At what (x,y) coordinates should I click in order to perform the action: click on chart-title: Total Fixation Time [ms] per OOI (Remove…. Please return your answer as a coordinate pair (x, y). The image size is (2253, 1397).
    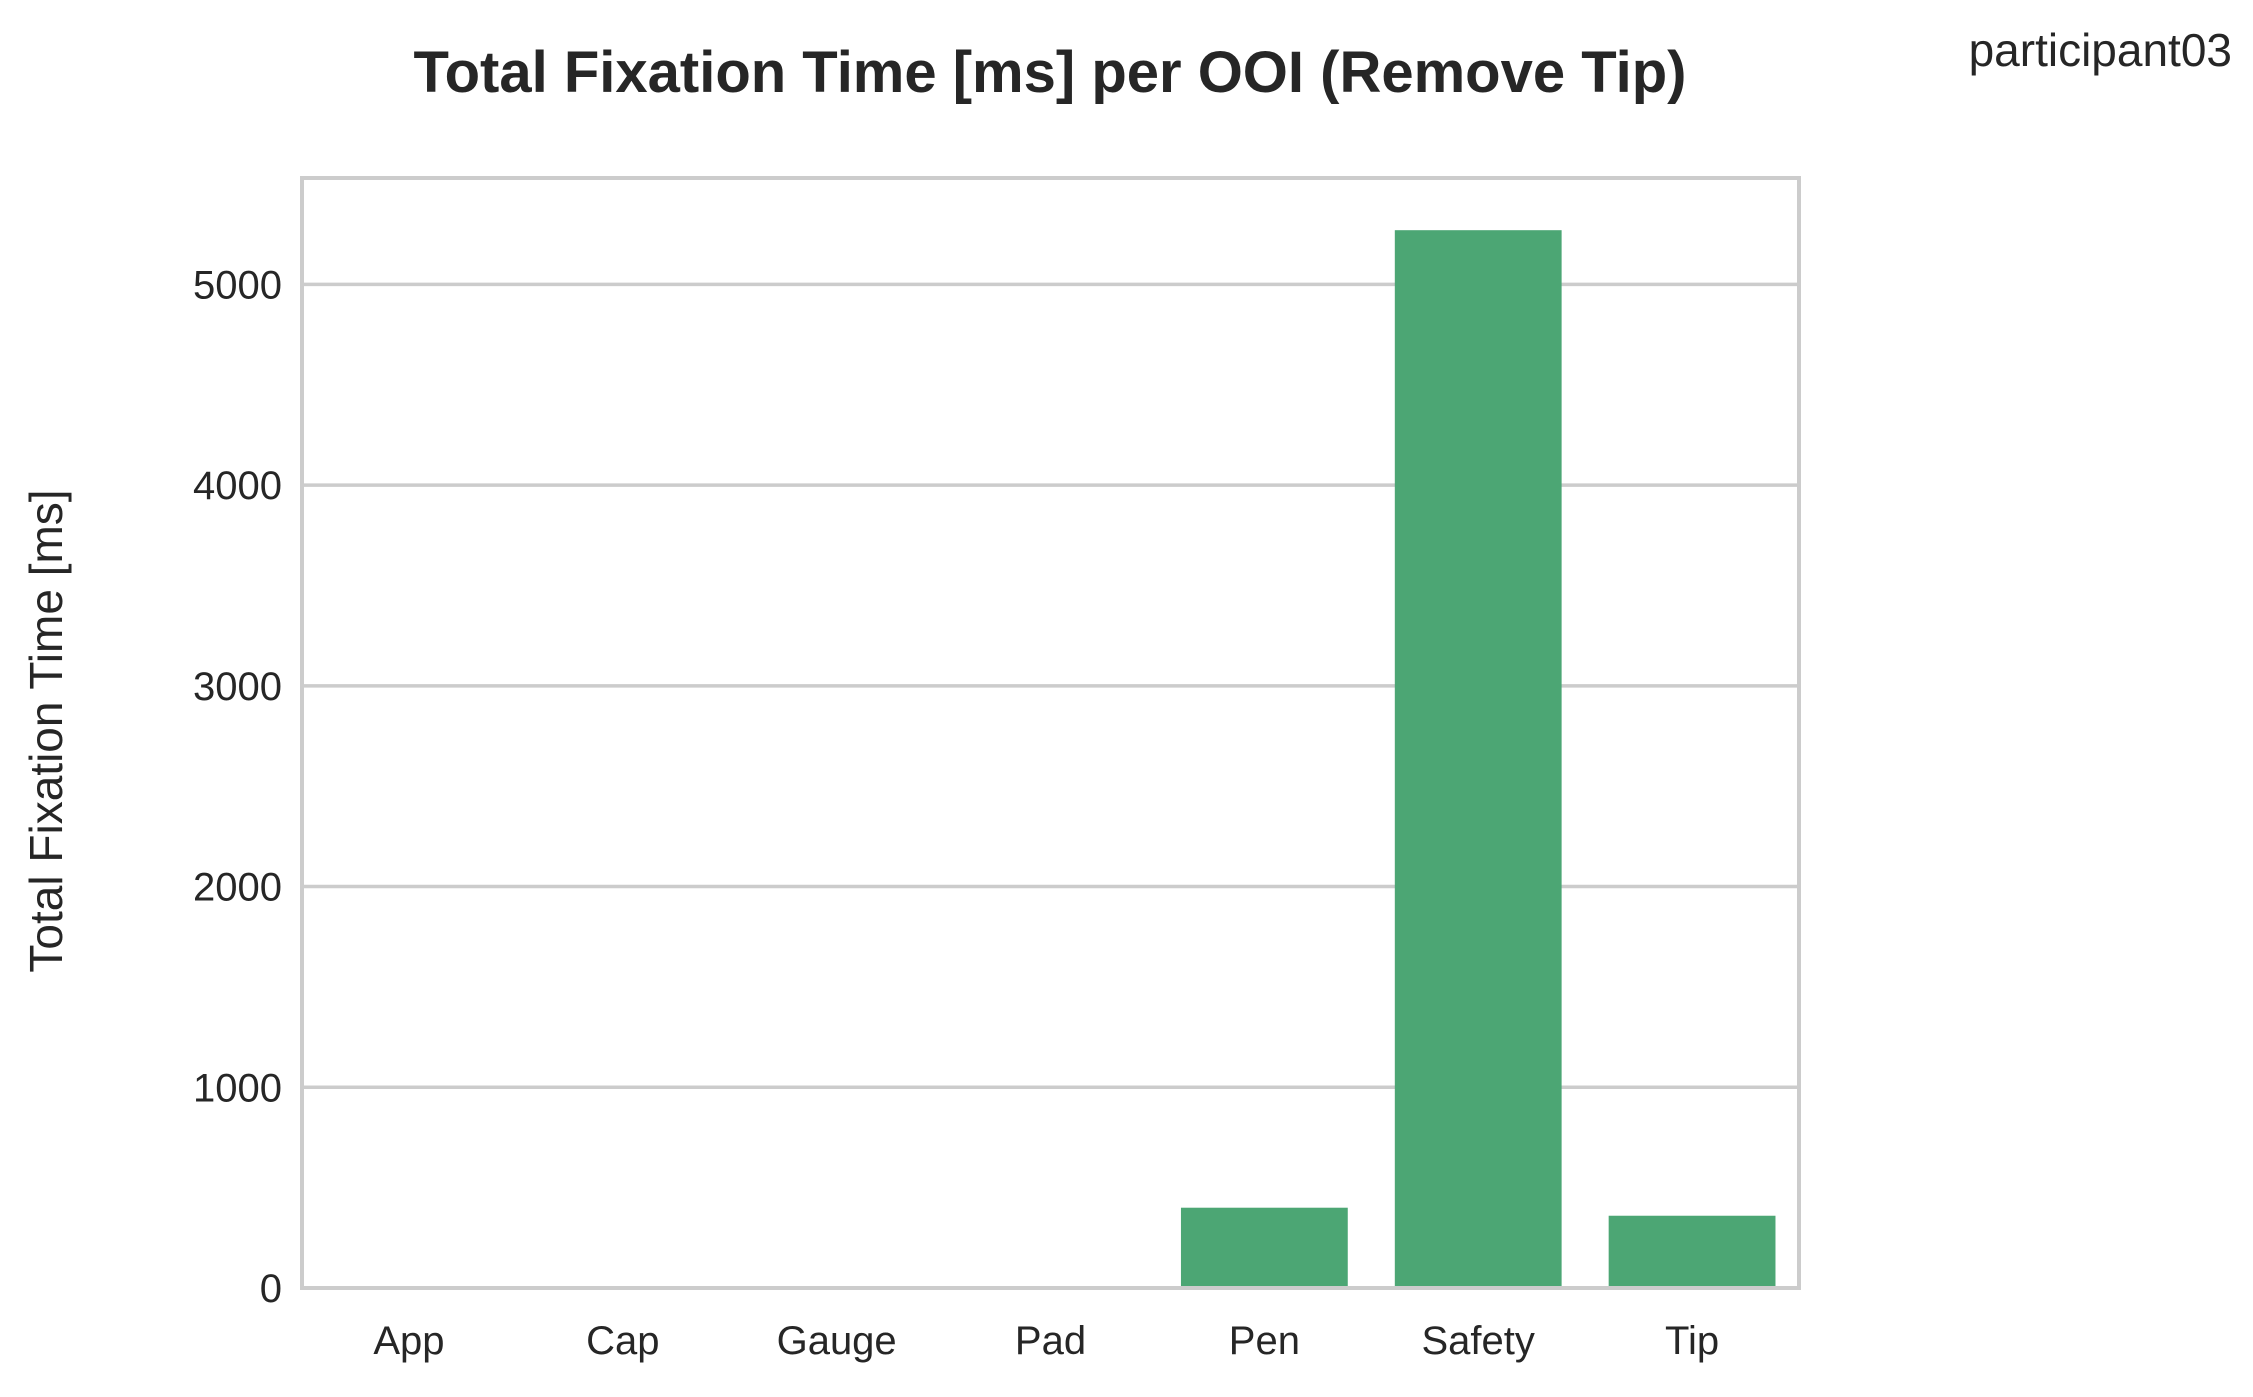
    Looking at the image, I should click on (1050, 72).